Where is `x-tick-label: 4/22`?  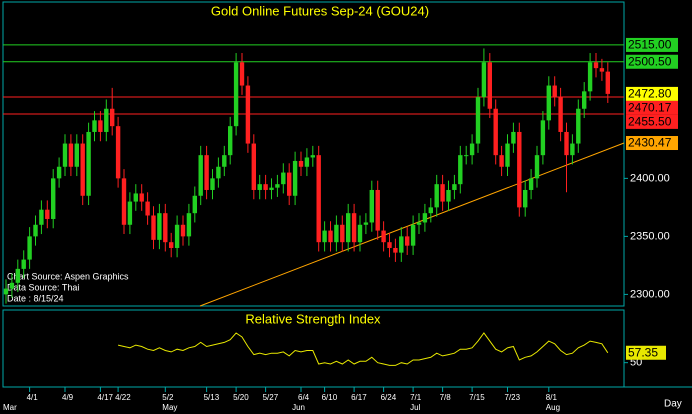
x-tick-label: 4/22 is located at coordinates (123, 397).